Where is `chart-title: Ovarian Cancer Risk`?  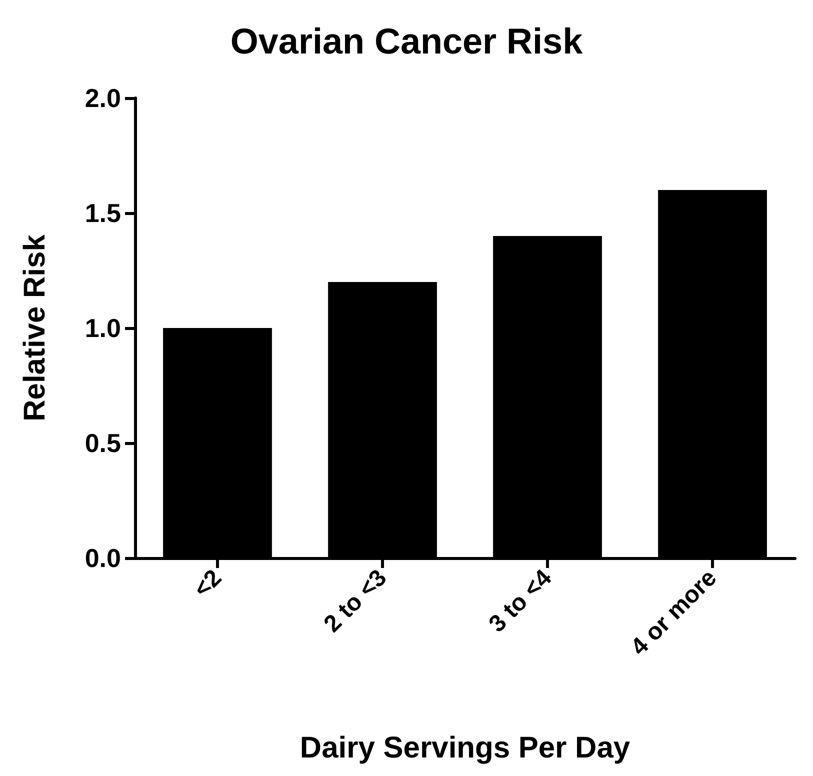
chart-title: Ovarian Cancer Risk is located at coordinates (407, 41).